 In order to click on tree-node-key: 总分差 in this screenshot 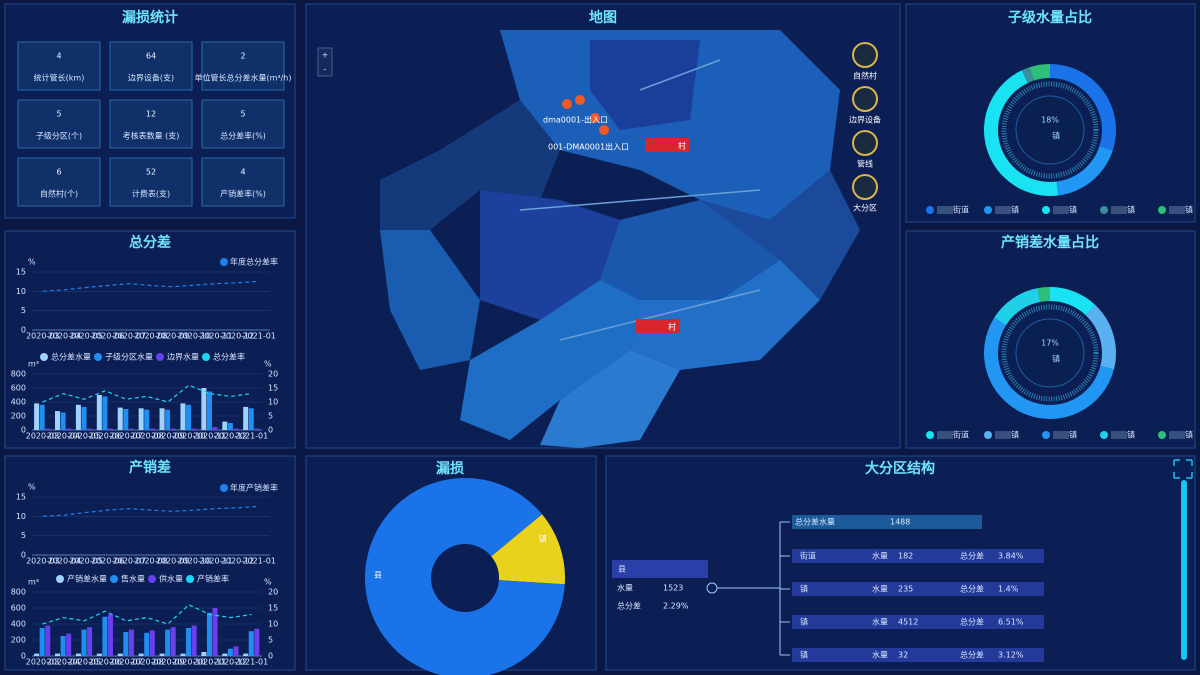, I will do `click(972, 622)`.